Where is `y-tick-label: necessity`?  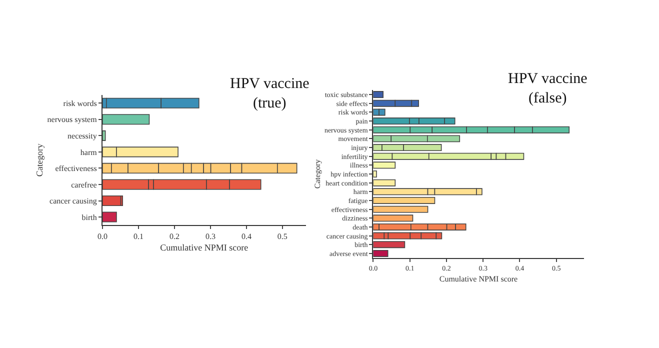
y-tick-label: necessity is located at coordinates (82, 135).